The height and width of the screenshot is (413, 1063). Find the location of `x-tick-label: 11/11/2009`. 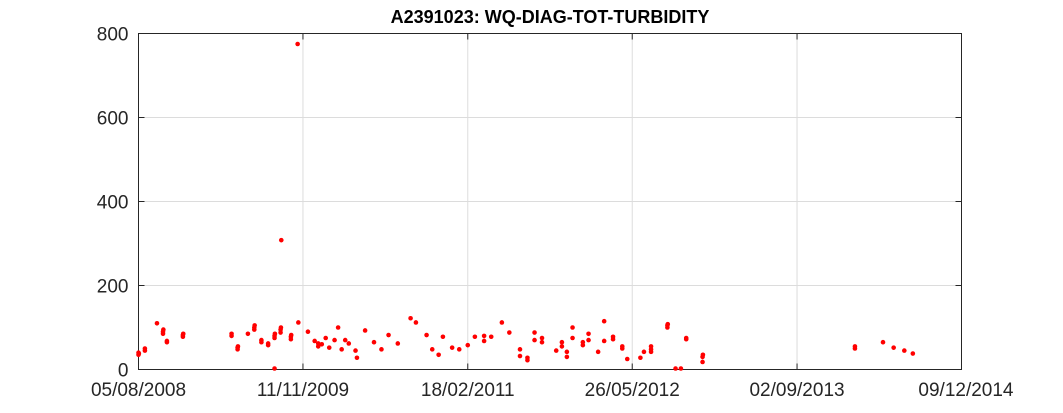

x-tick-label: 11/11/2009 is located at coordinates (303, 390).